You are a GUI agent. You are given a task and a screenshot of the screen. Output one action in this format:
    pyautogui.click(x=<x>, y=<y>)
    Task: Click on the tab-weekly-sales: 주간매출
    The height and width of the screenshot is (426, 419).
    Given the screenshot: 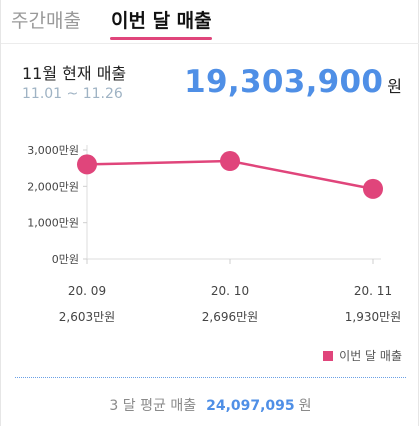 What is the action you would take?
    pyautogui.click(x=46, y=21)
    